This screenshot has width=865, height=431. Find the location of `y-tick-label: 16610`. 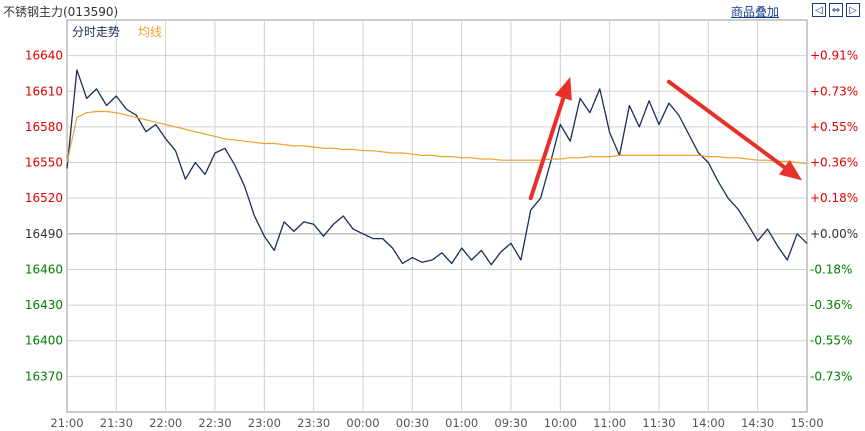

y-tick-label: 16610 is located at coordinates (44, 91).